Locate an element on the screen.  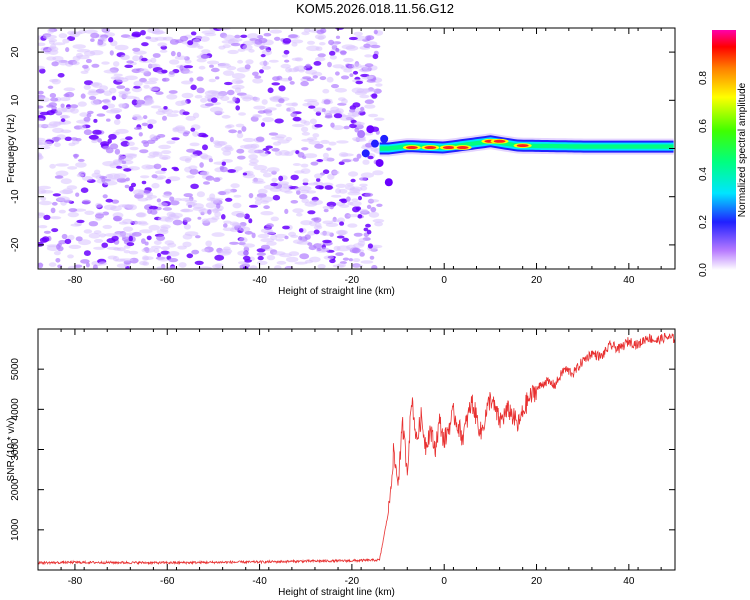
colorbar-tick-label: 0.6 is located at coordinates (703, 126).